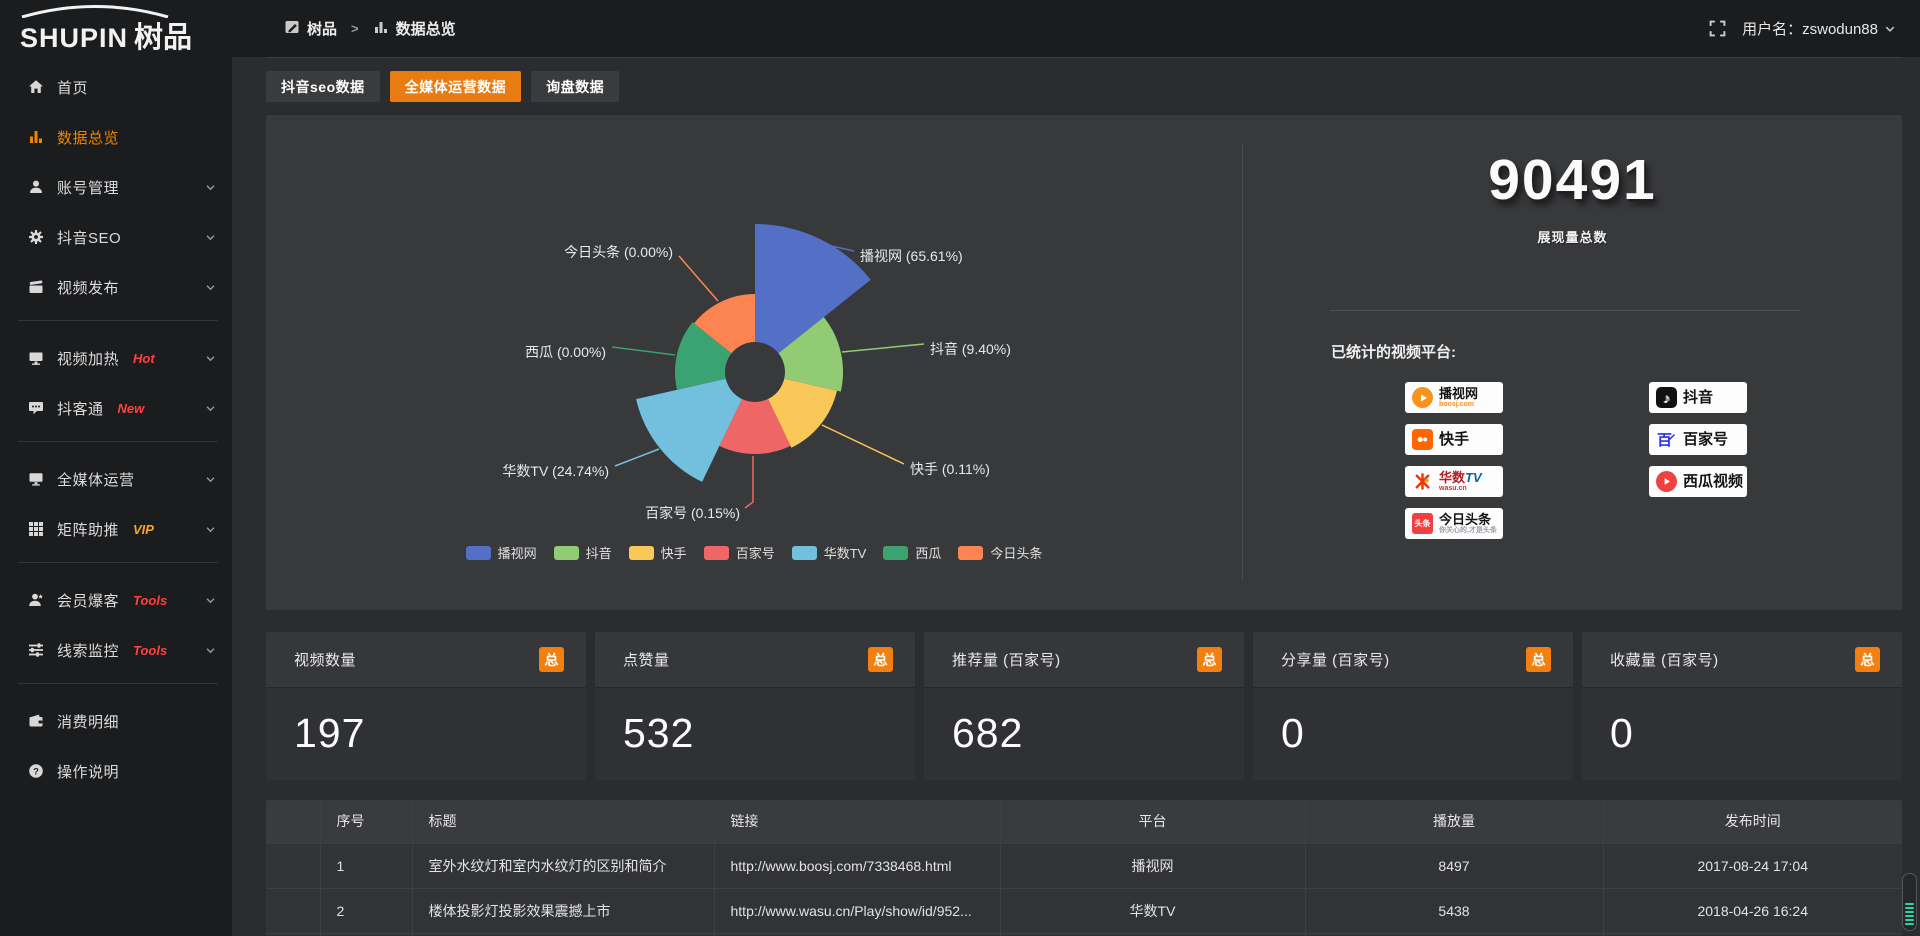  What do you see at coordinates (1909, 902) in the screenshot?
I see `floating-scroll-widget` at bounding box center [1909, 902].